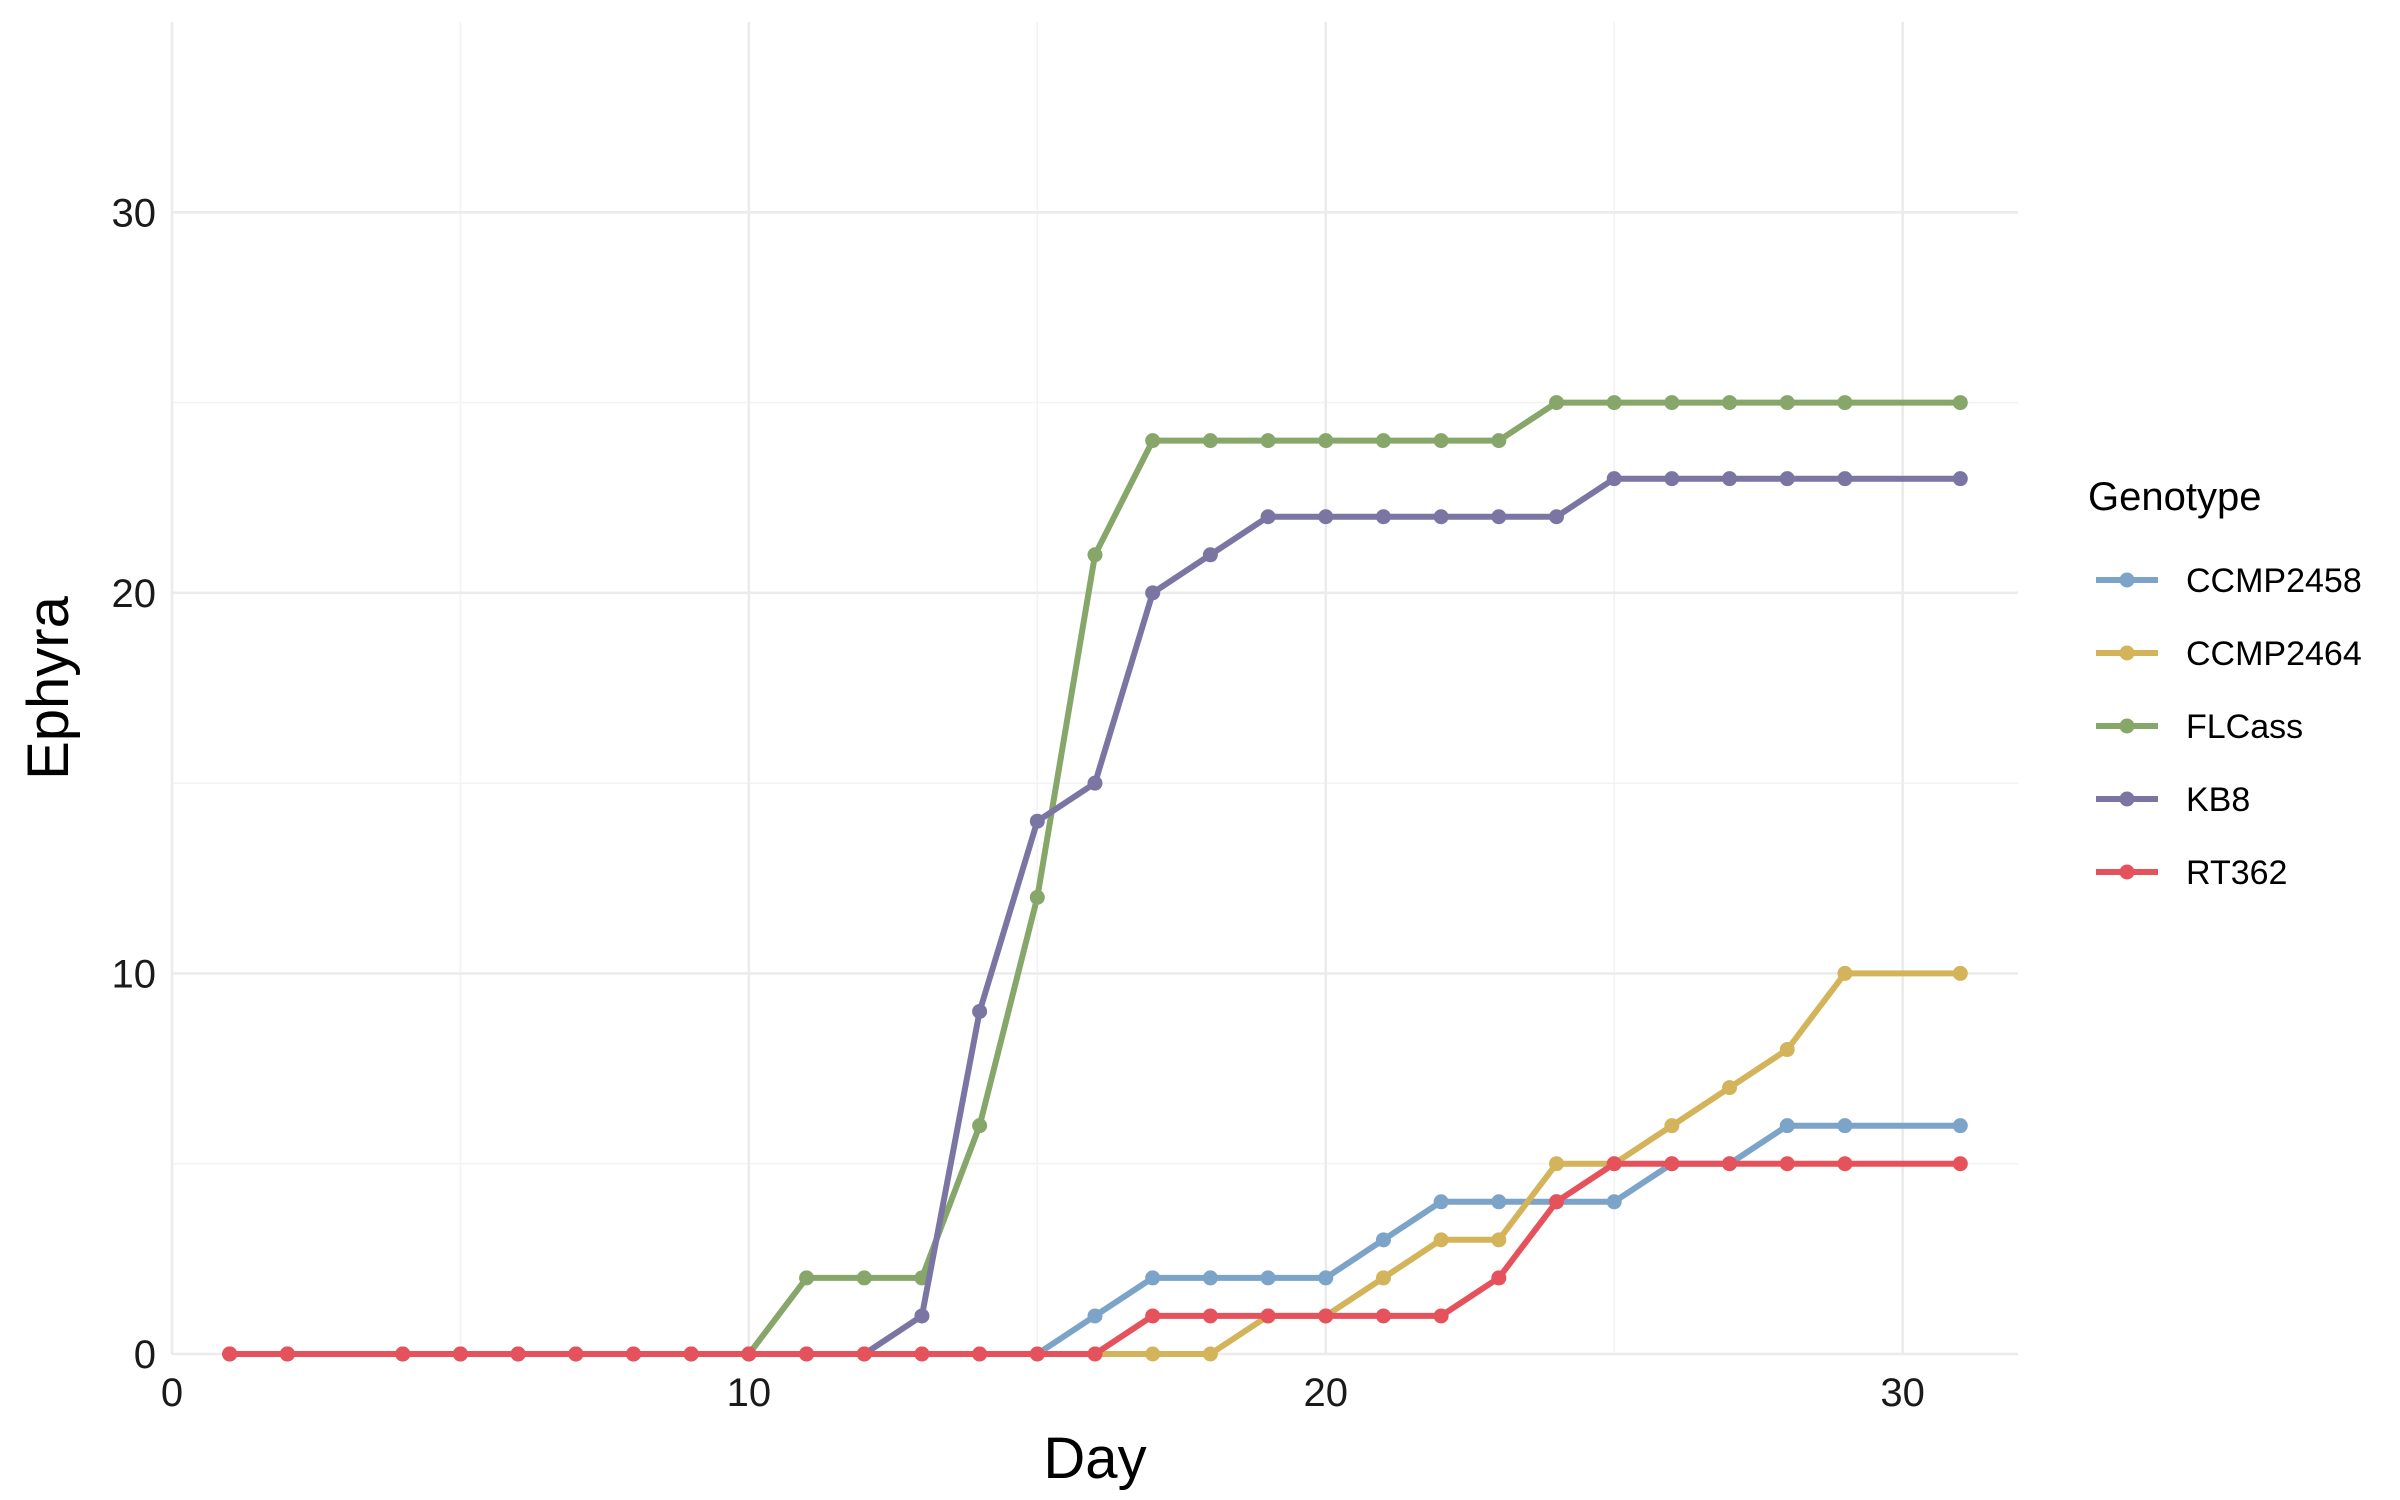  I want to click on x-tick-label: 10, so click(749, 1393).